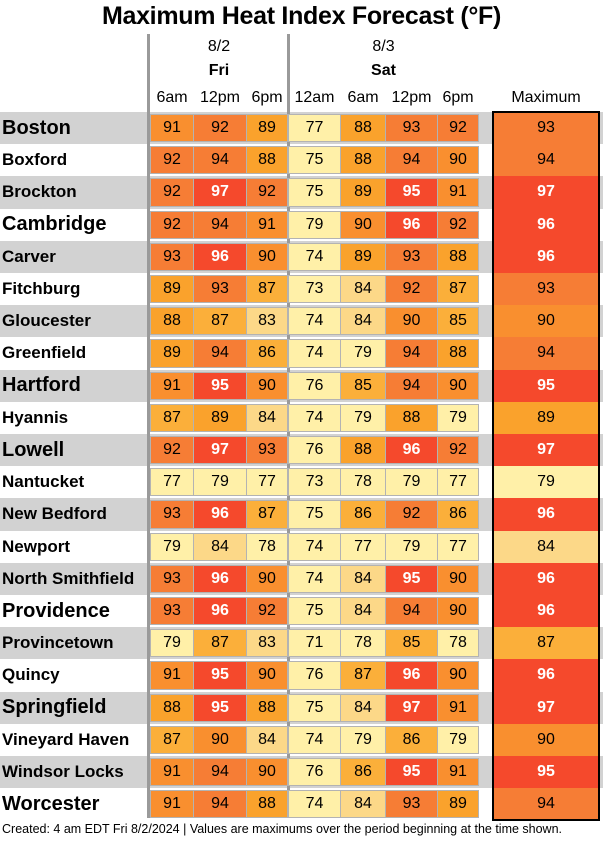 Image resolution: width=603 pixels, height=859 pixels. What do you see at coordinates (383, 70) in the screenshot?
I see `day-name-label: Sat` at bounding box center [383, 70].